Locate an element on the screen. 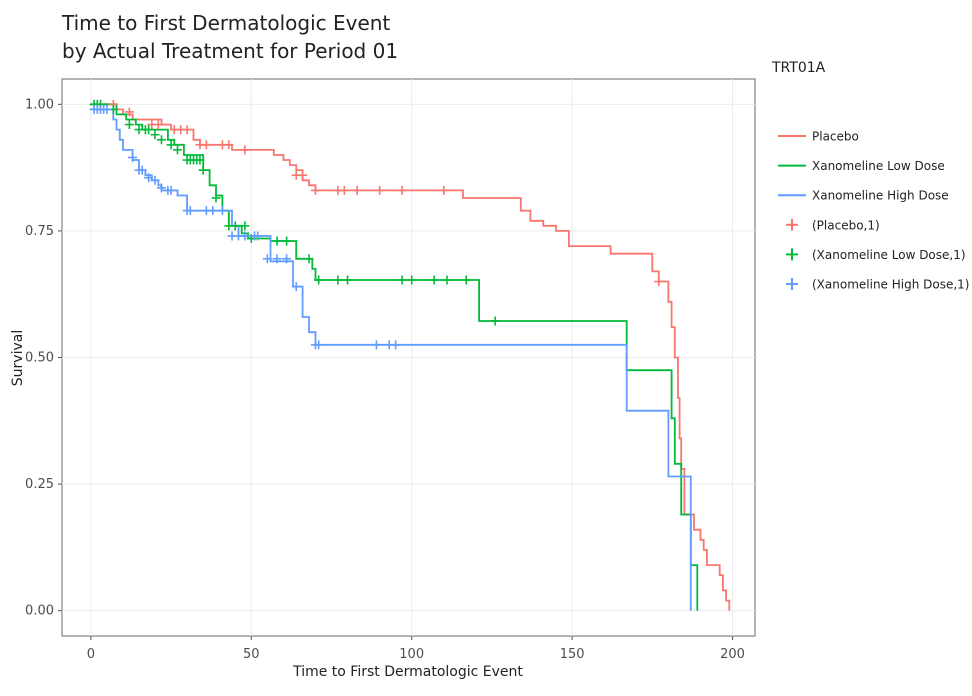  y-tick-label: 0.75 is located at coordinates (39, 231).